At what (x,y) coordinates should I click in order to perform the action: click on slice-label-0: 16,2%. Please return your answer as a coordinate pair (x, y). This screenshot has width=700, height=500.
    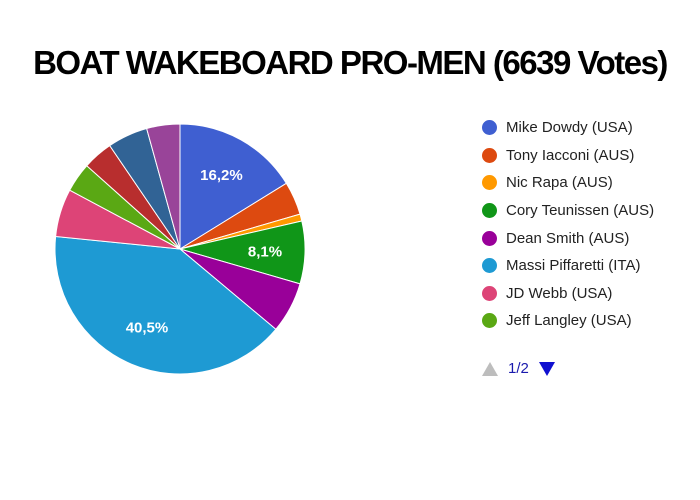
    Looking at the image, I should click on (221, 175).